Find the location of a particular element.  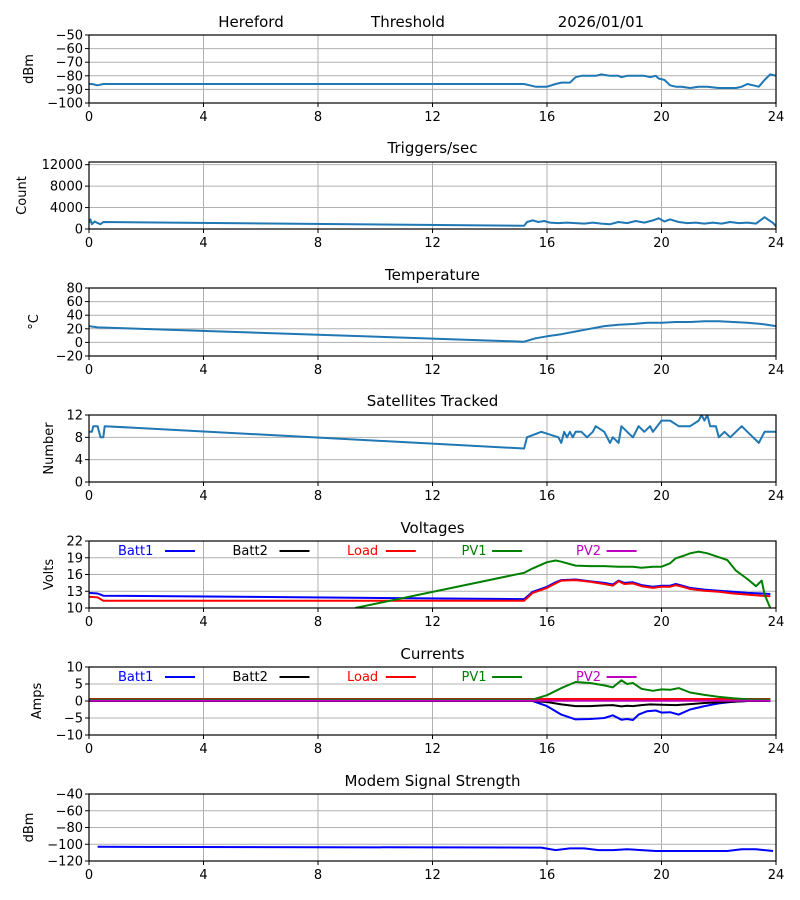

y-tick-label: −120 is located at coordinates (65, 862).